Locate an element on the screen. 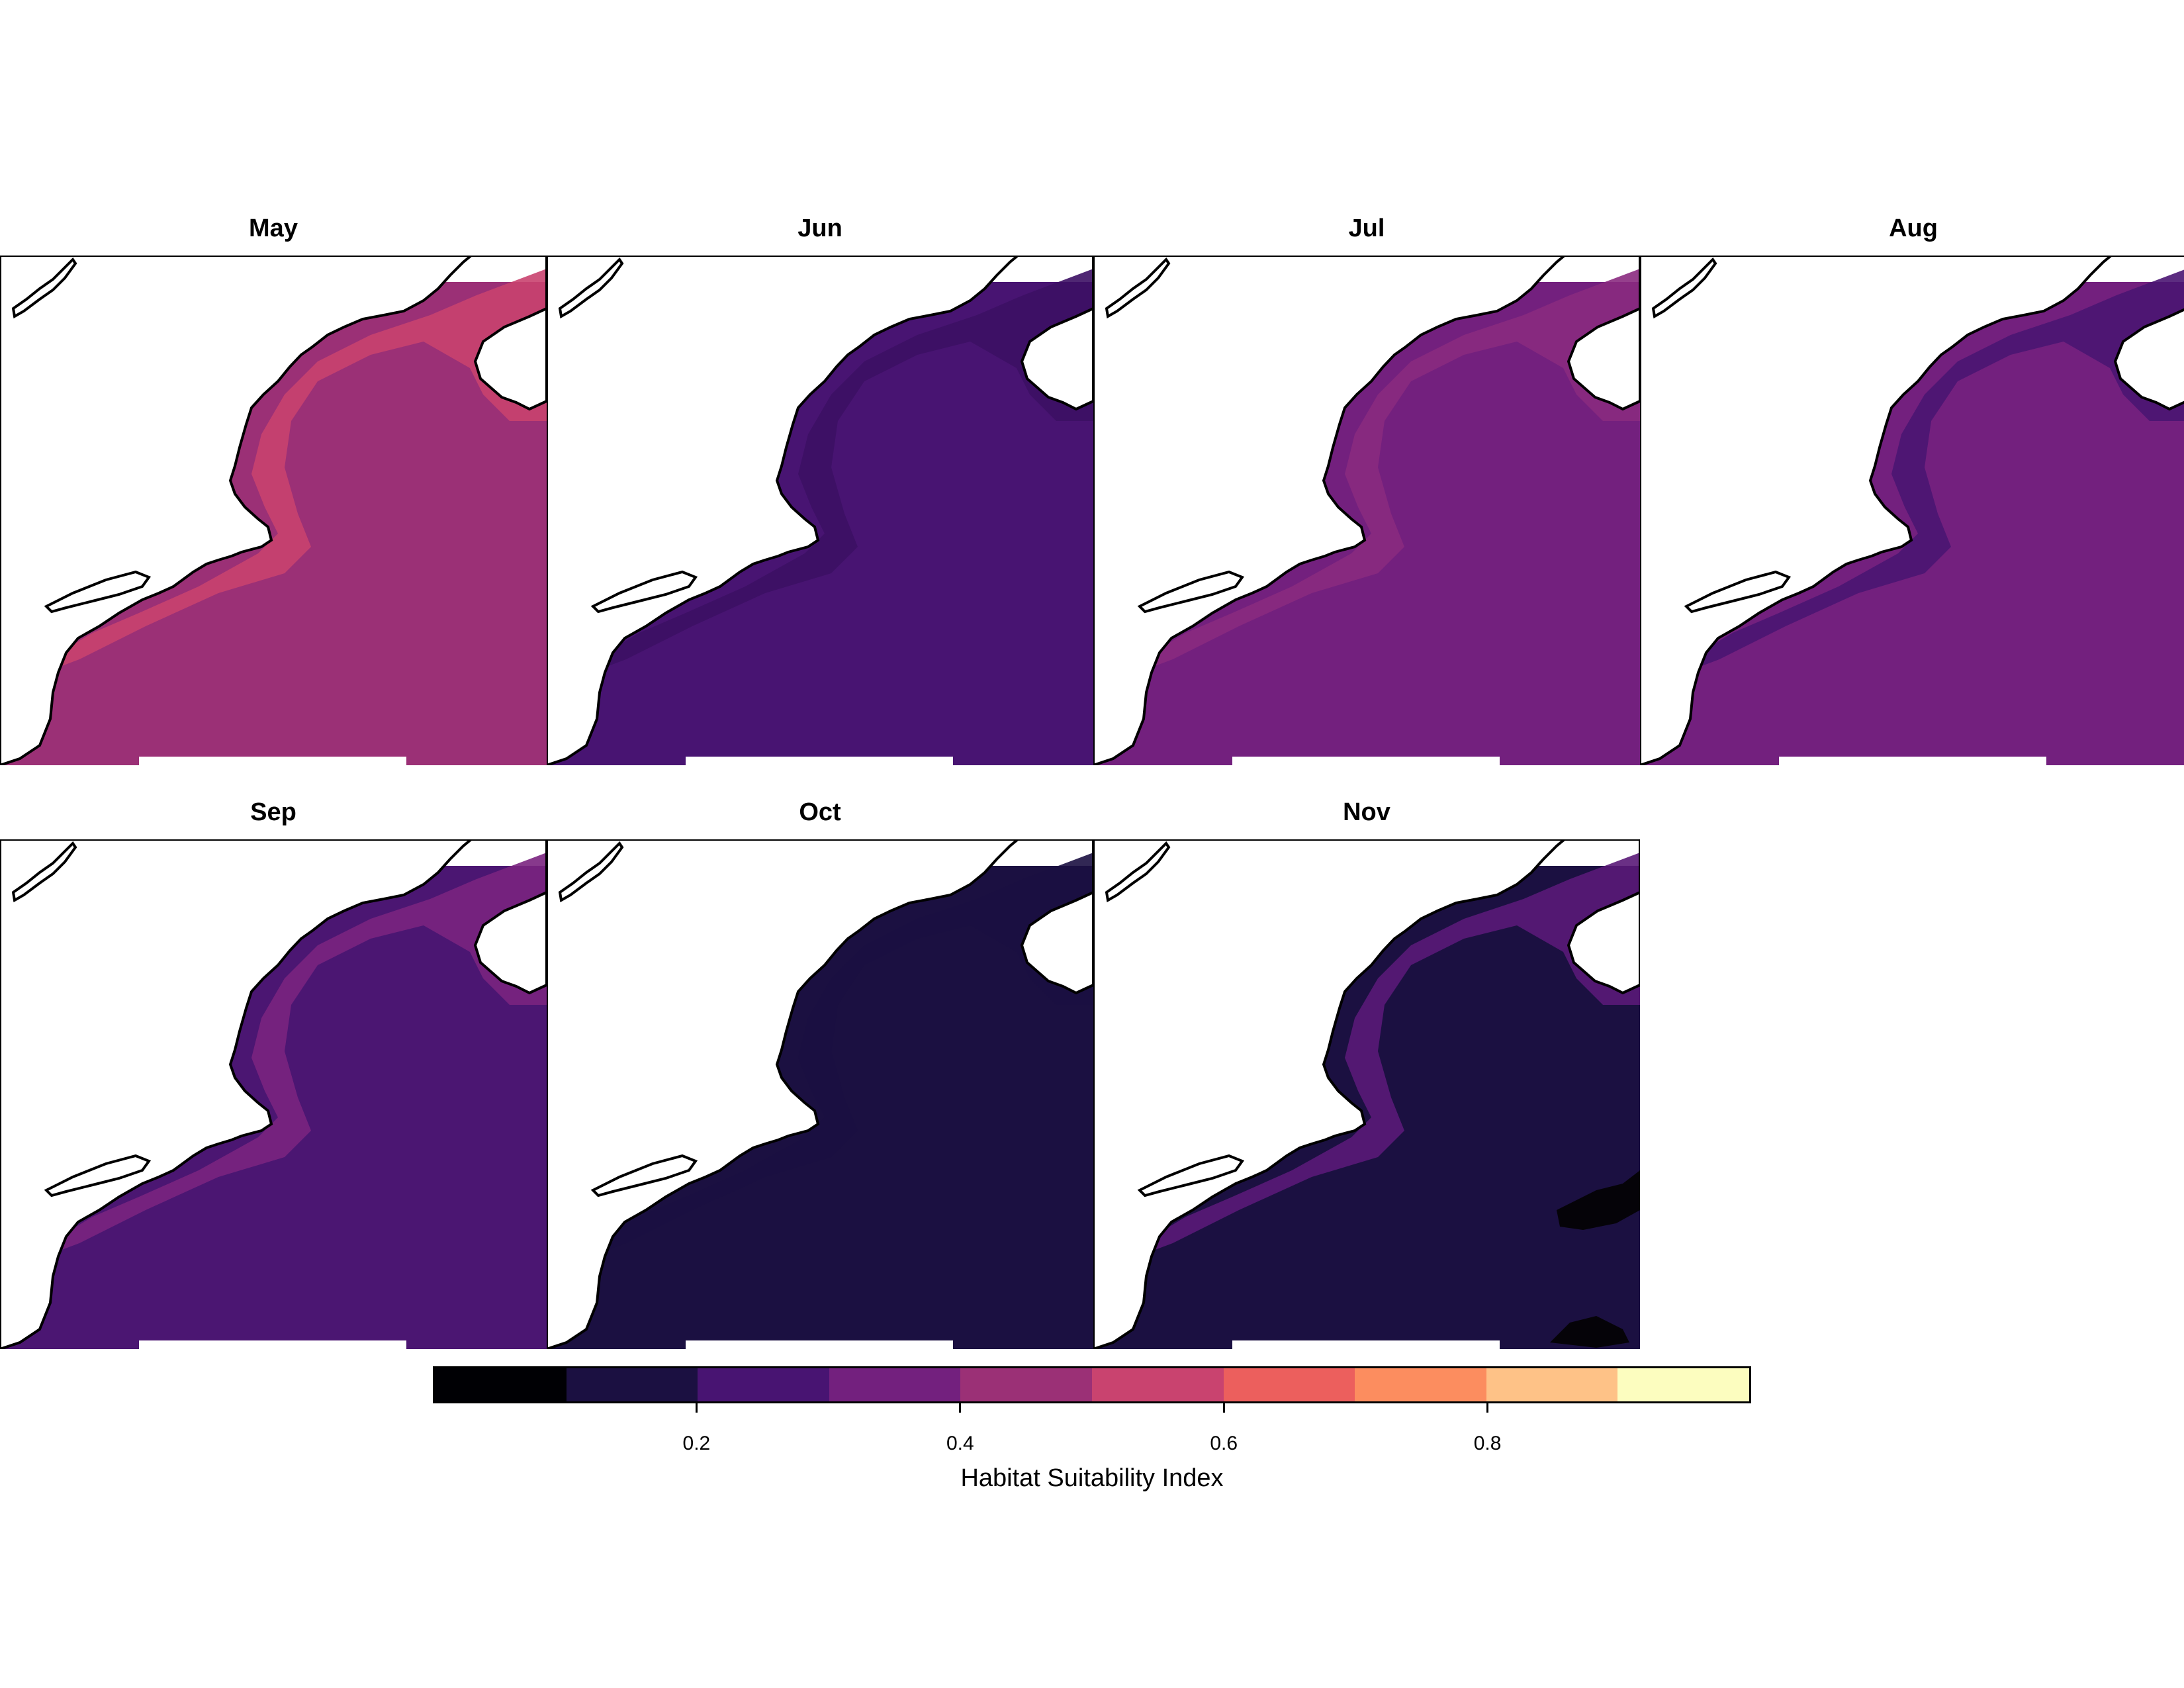  colorbar is located at coordinates (1092, 1384).